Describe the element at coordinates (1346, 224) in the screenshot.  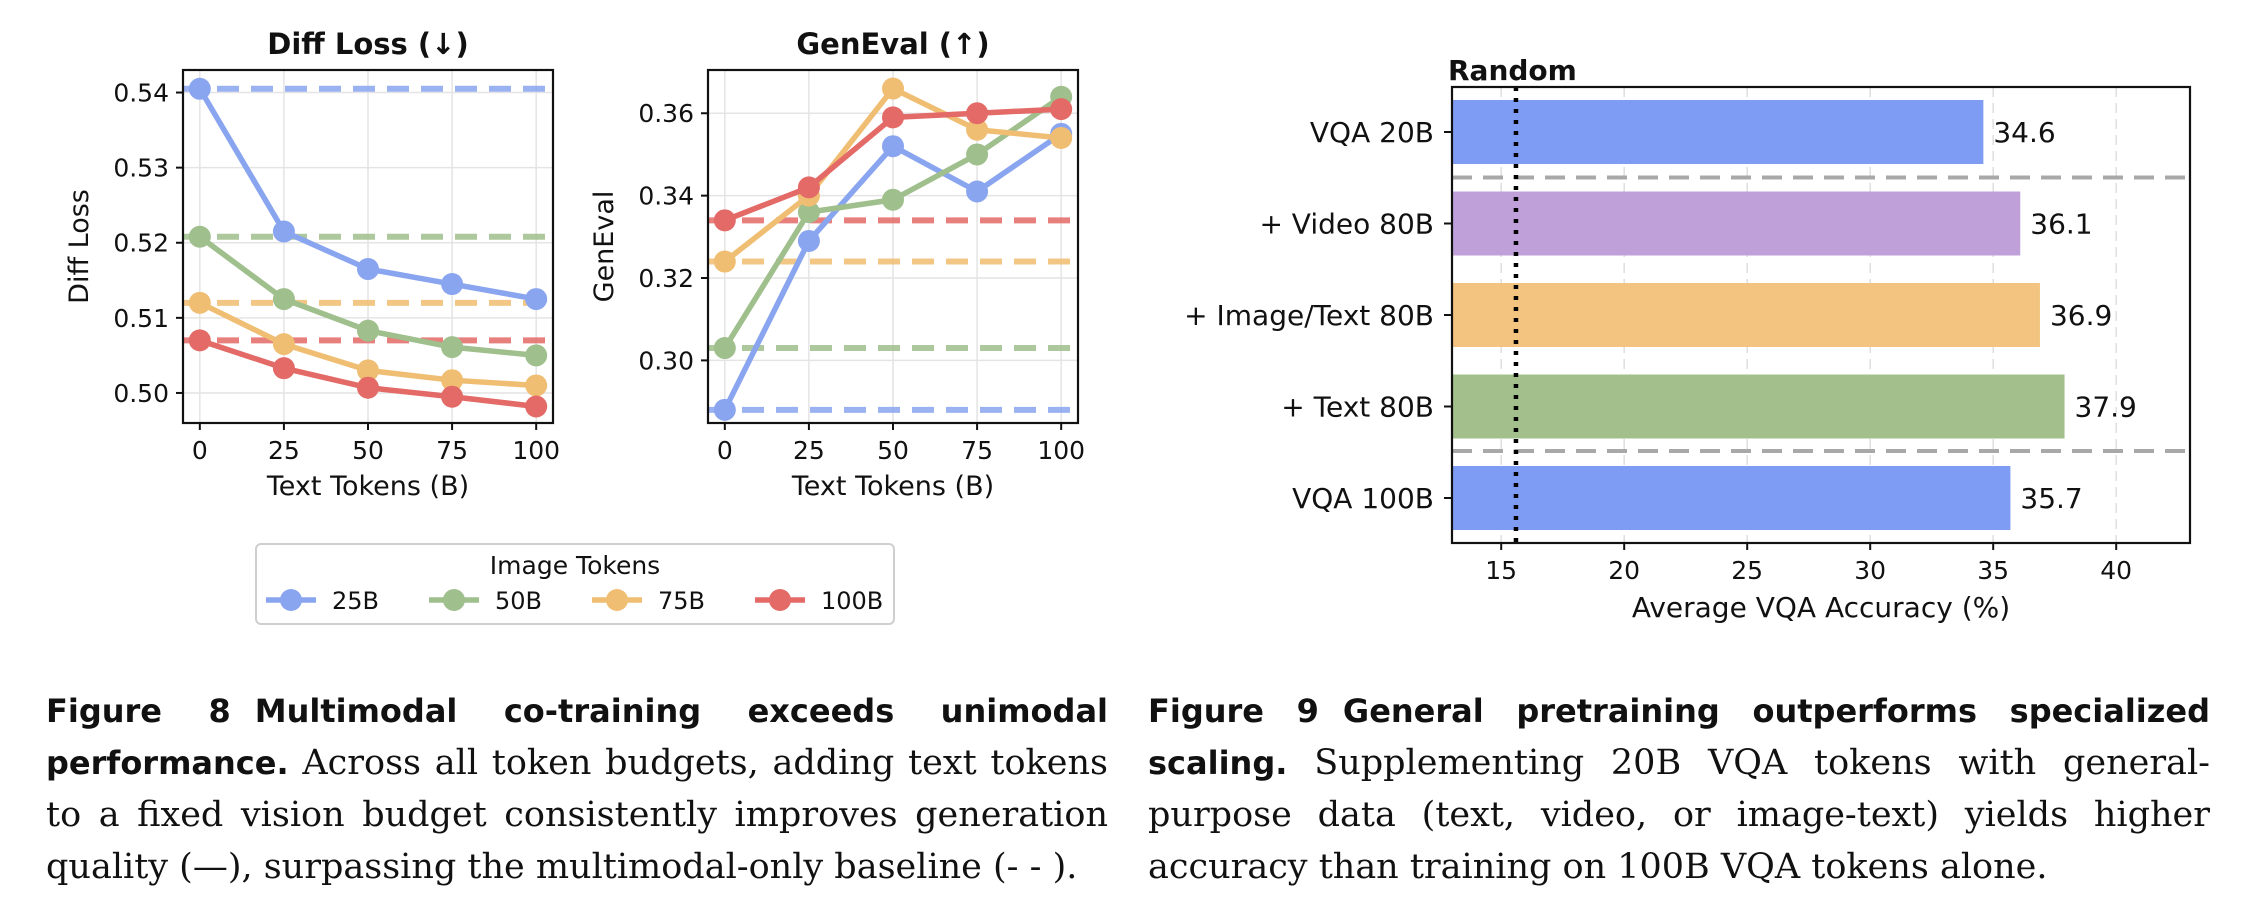
I see `vqa-category-label: + Video 80B` at that location.